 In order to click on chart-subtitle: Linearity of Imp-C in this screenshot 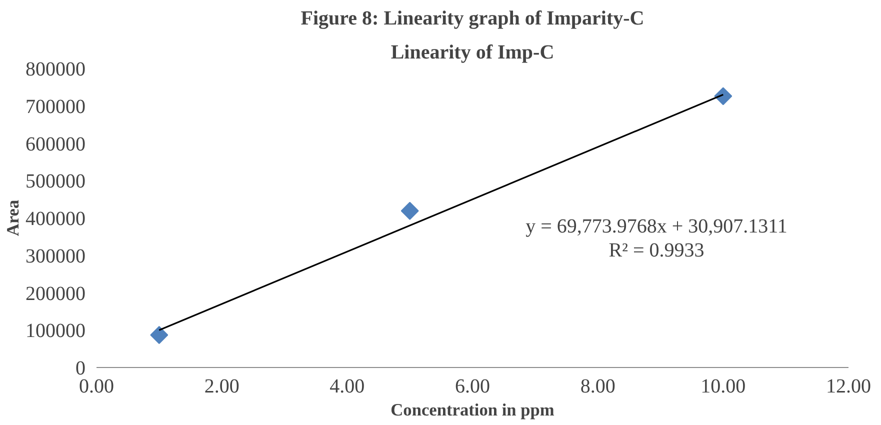, I will do `click(472, 53)`.